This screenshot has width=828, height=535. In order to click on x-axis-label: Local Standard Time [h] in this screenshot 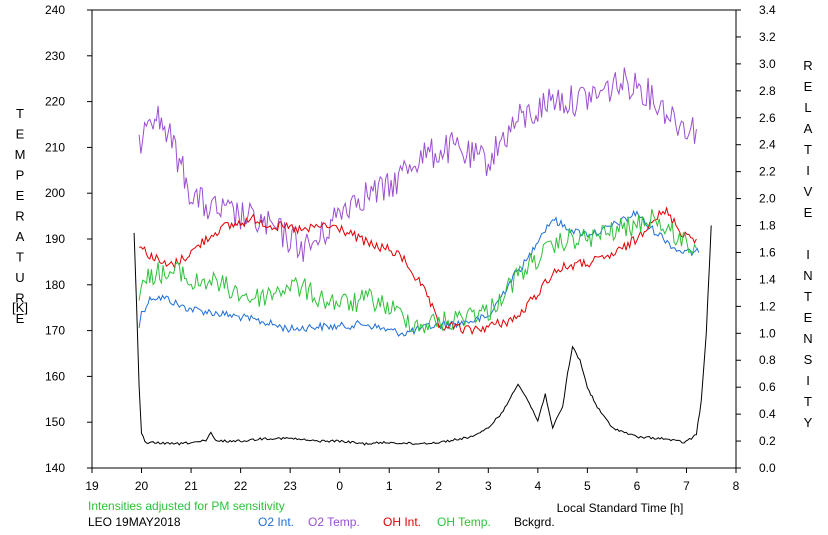, I will do `click(620, 508)`.